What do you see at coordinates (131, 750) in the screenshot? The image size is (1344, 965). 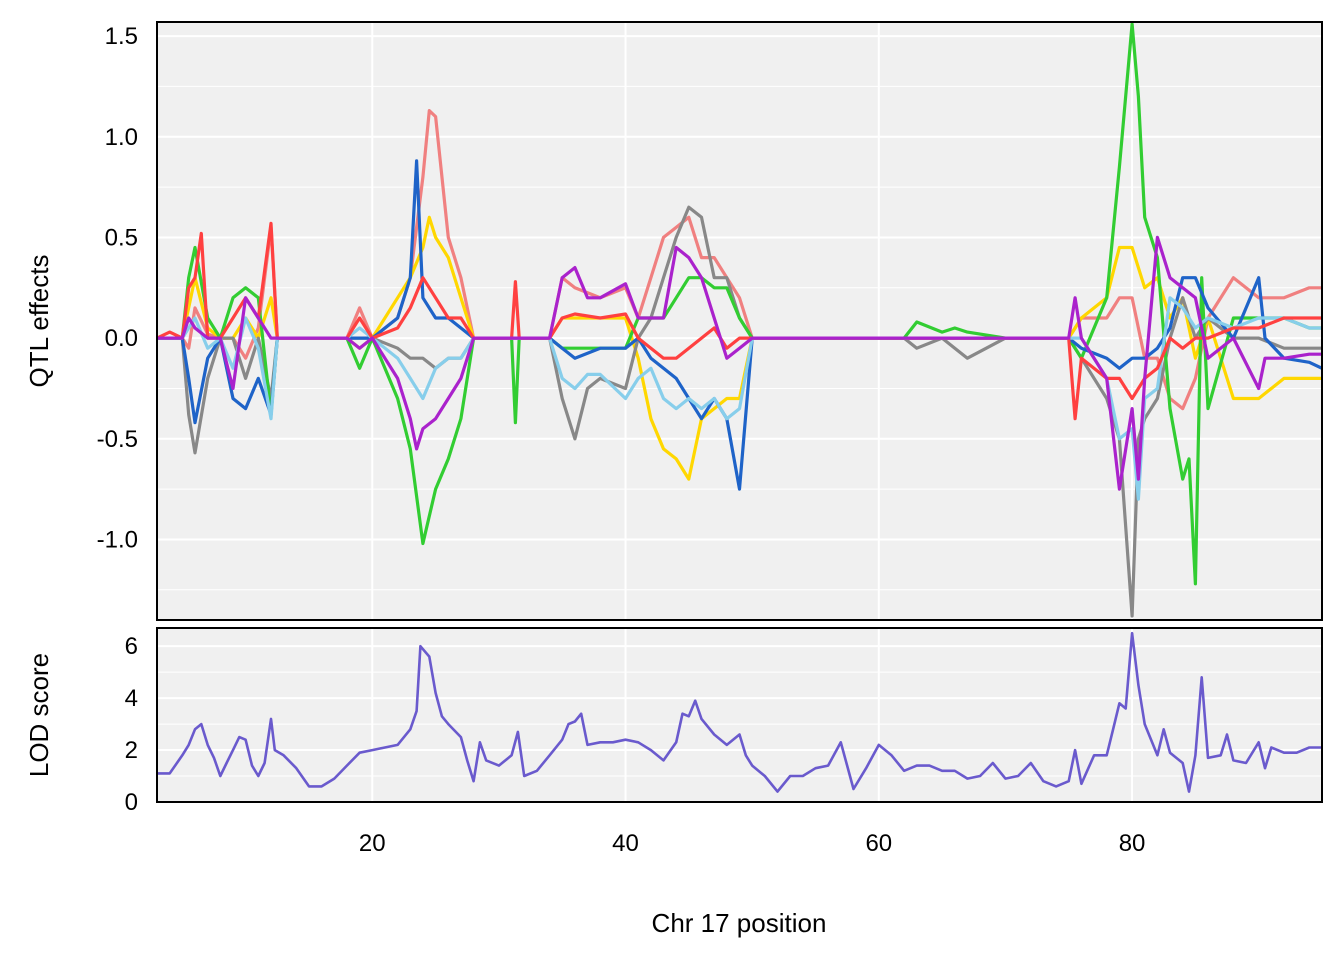 I see `lod-y-tick-label: 2` at bounding box center [131, 750].